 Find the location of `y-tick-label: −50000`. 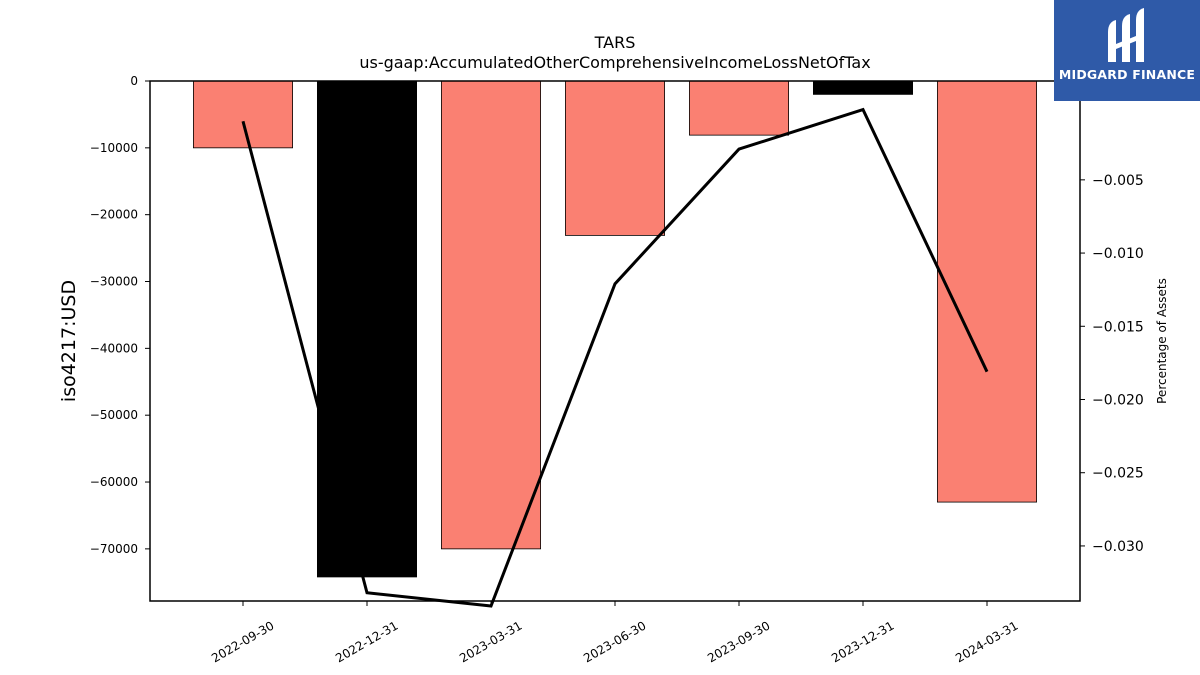

y-tick-label: −50000 is located at coordinates (114, 415).